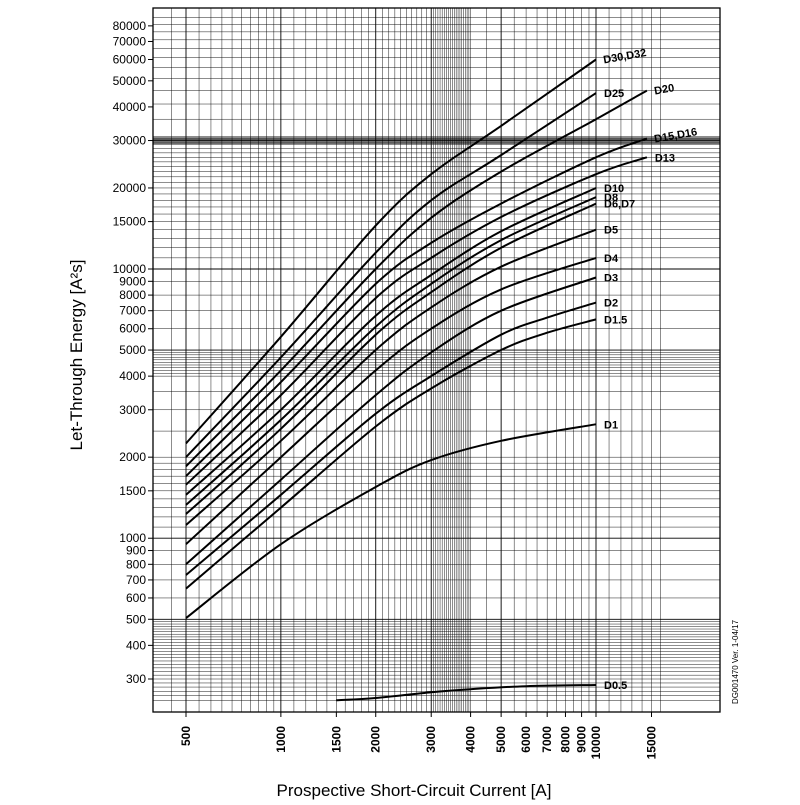 This screenshot has width=800, height=805. What do you see at coordinates (136, 551) in the screenshot?
I see `y-tick-label: 900` at bounding box center [136, 551].